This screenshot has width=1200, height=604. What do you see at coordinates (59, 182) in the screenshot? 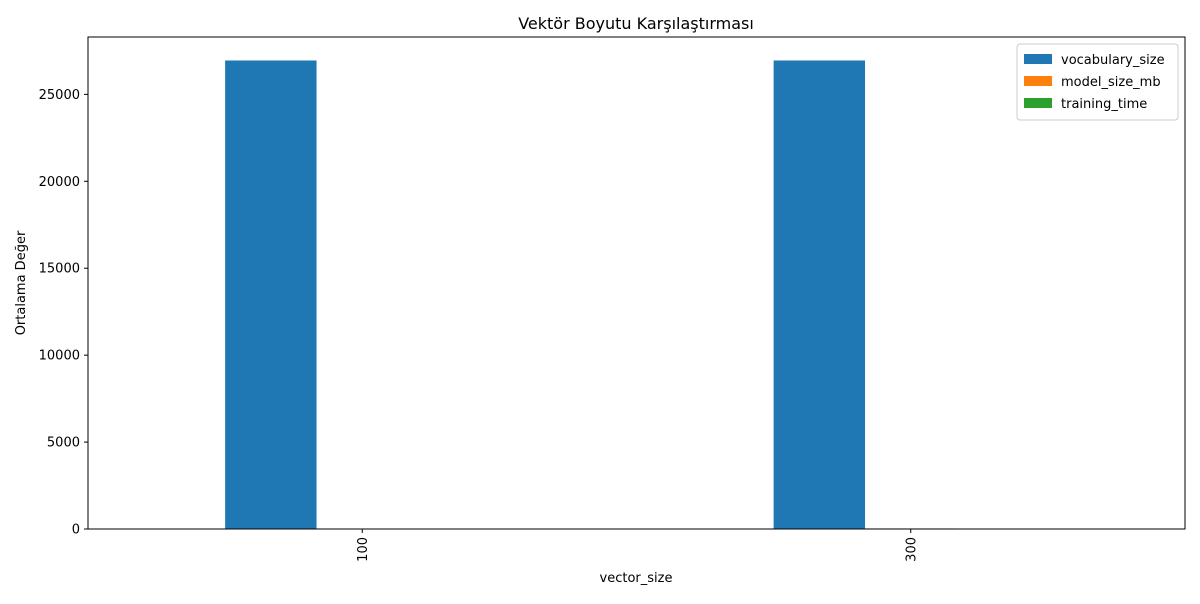
I see `y-tick-label: 20000` at bounding box center [59, 182].